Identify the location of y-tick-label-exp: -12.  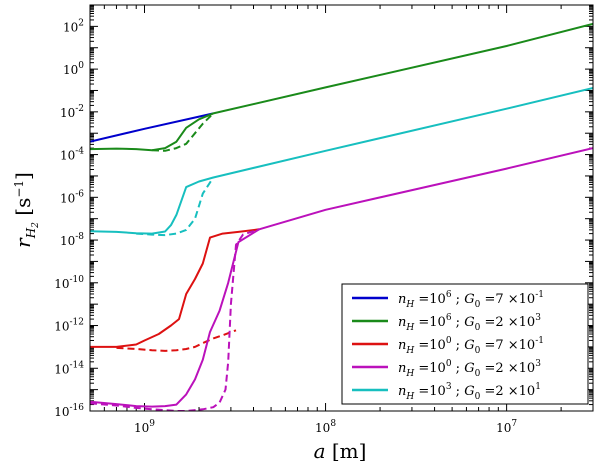
(77, 323).